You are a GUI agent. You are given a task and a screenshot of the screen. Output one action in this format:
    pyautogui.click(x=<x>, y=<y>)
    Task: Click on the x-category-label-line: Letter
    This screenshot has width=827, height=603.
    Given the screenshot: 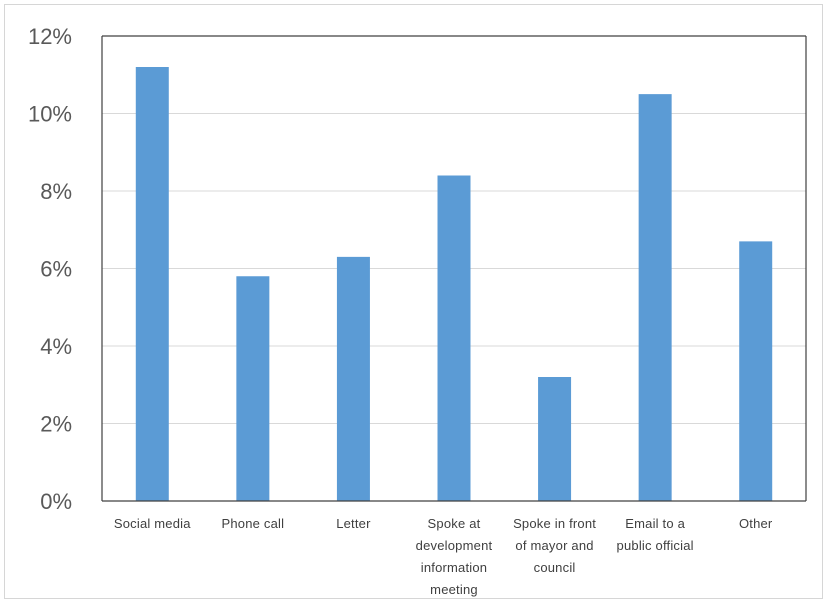 What is the action you would take?
    pyautogui.click(x=353, y=523)
    